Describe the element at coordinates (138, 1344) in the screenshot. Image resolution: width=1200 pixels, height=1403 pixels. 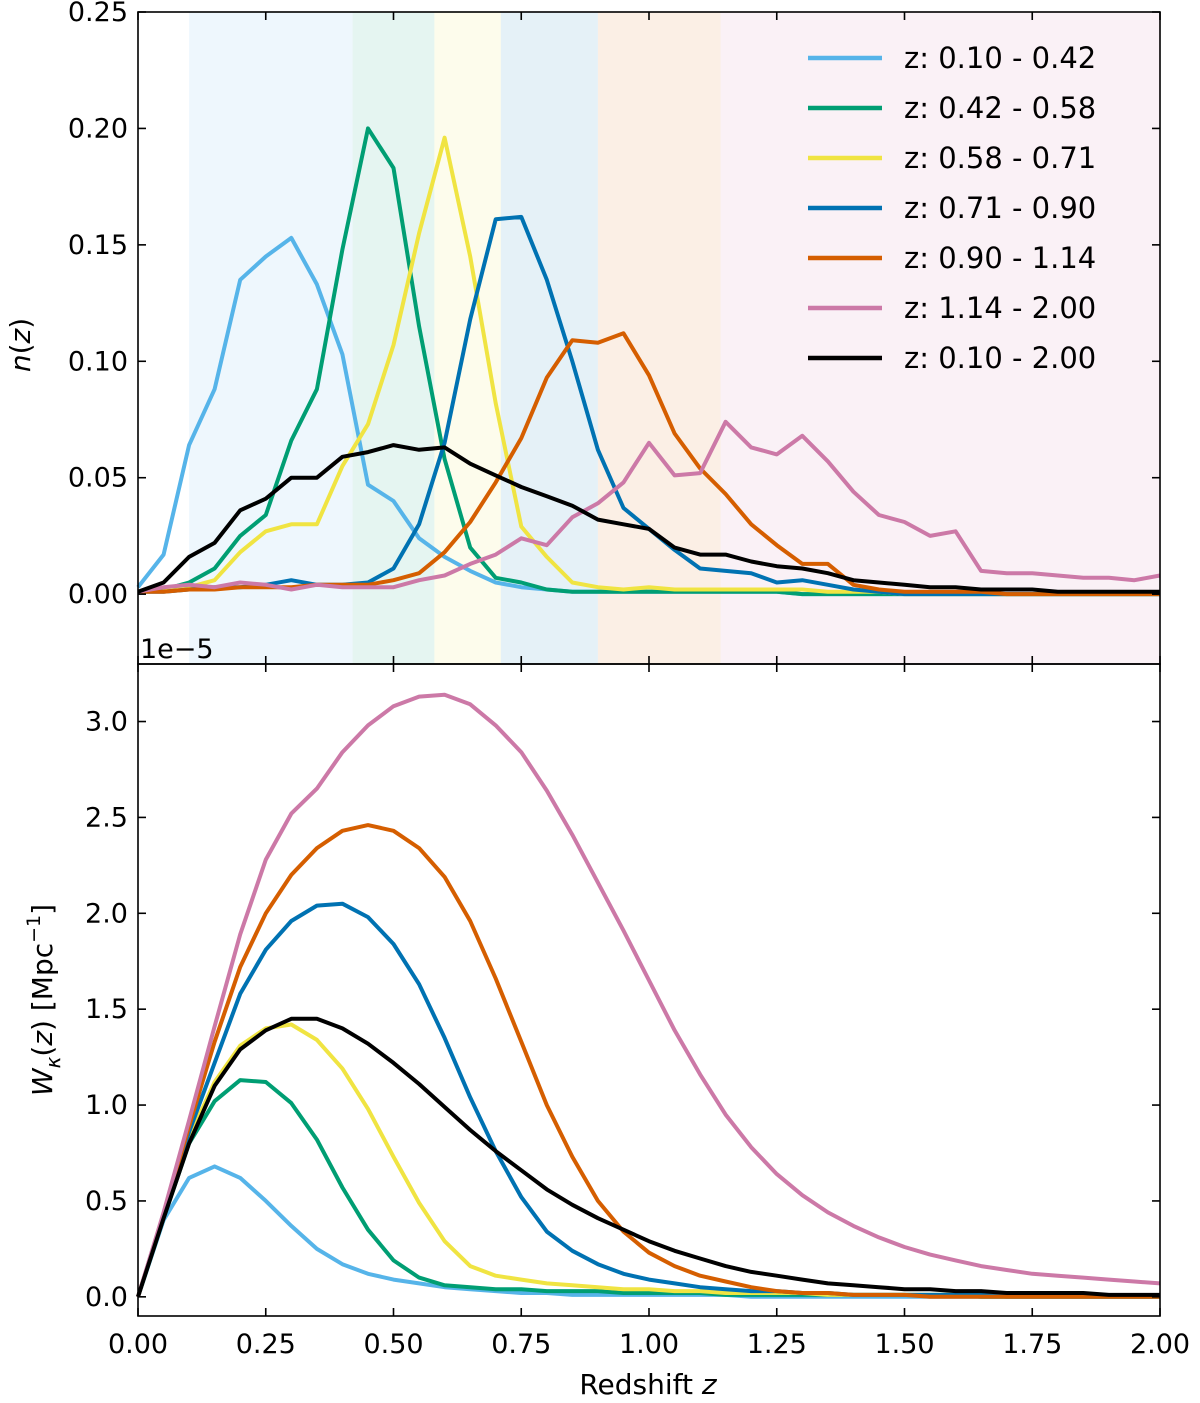
I see `kernel-xtick-label: 0.00` at that location.